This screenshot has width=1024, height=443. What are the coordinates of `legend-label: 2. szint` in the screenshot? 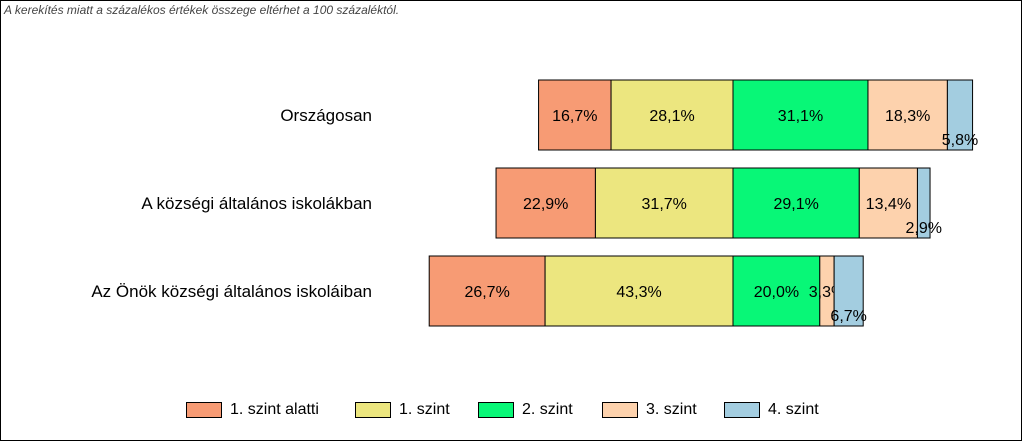 It's located at (547, 409).